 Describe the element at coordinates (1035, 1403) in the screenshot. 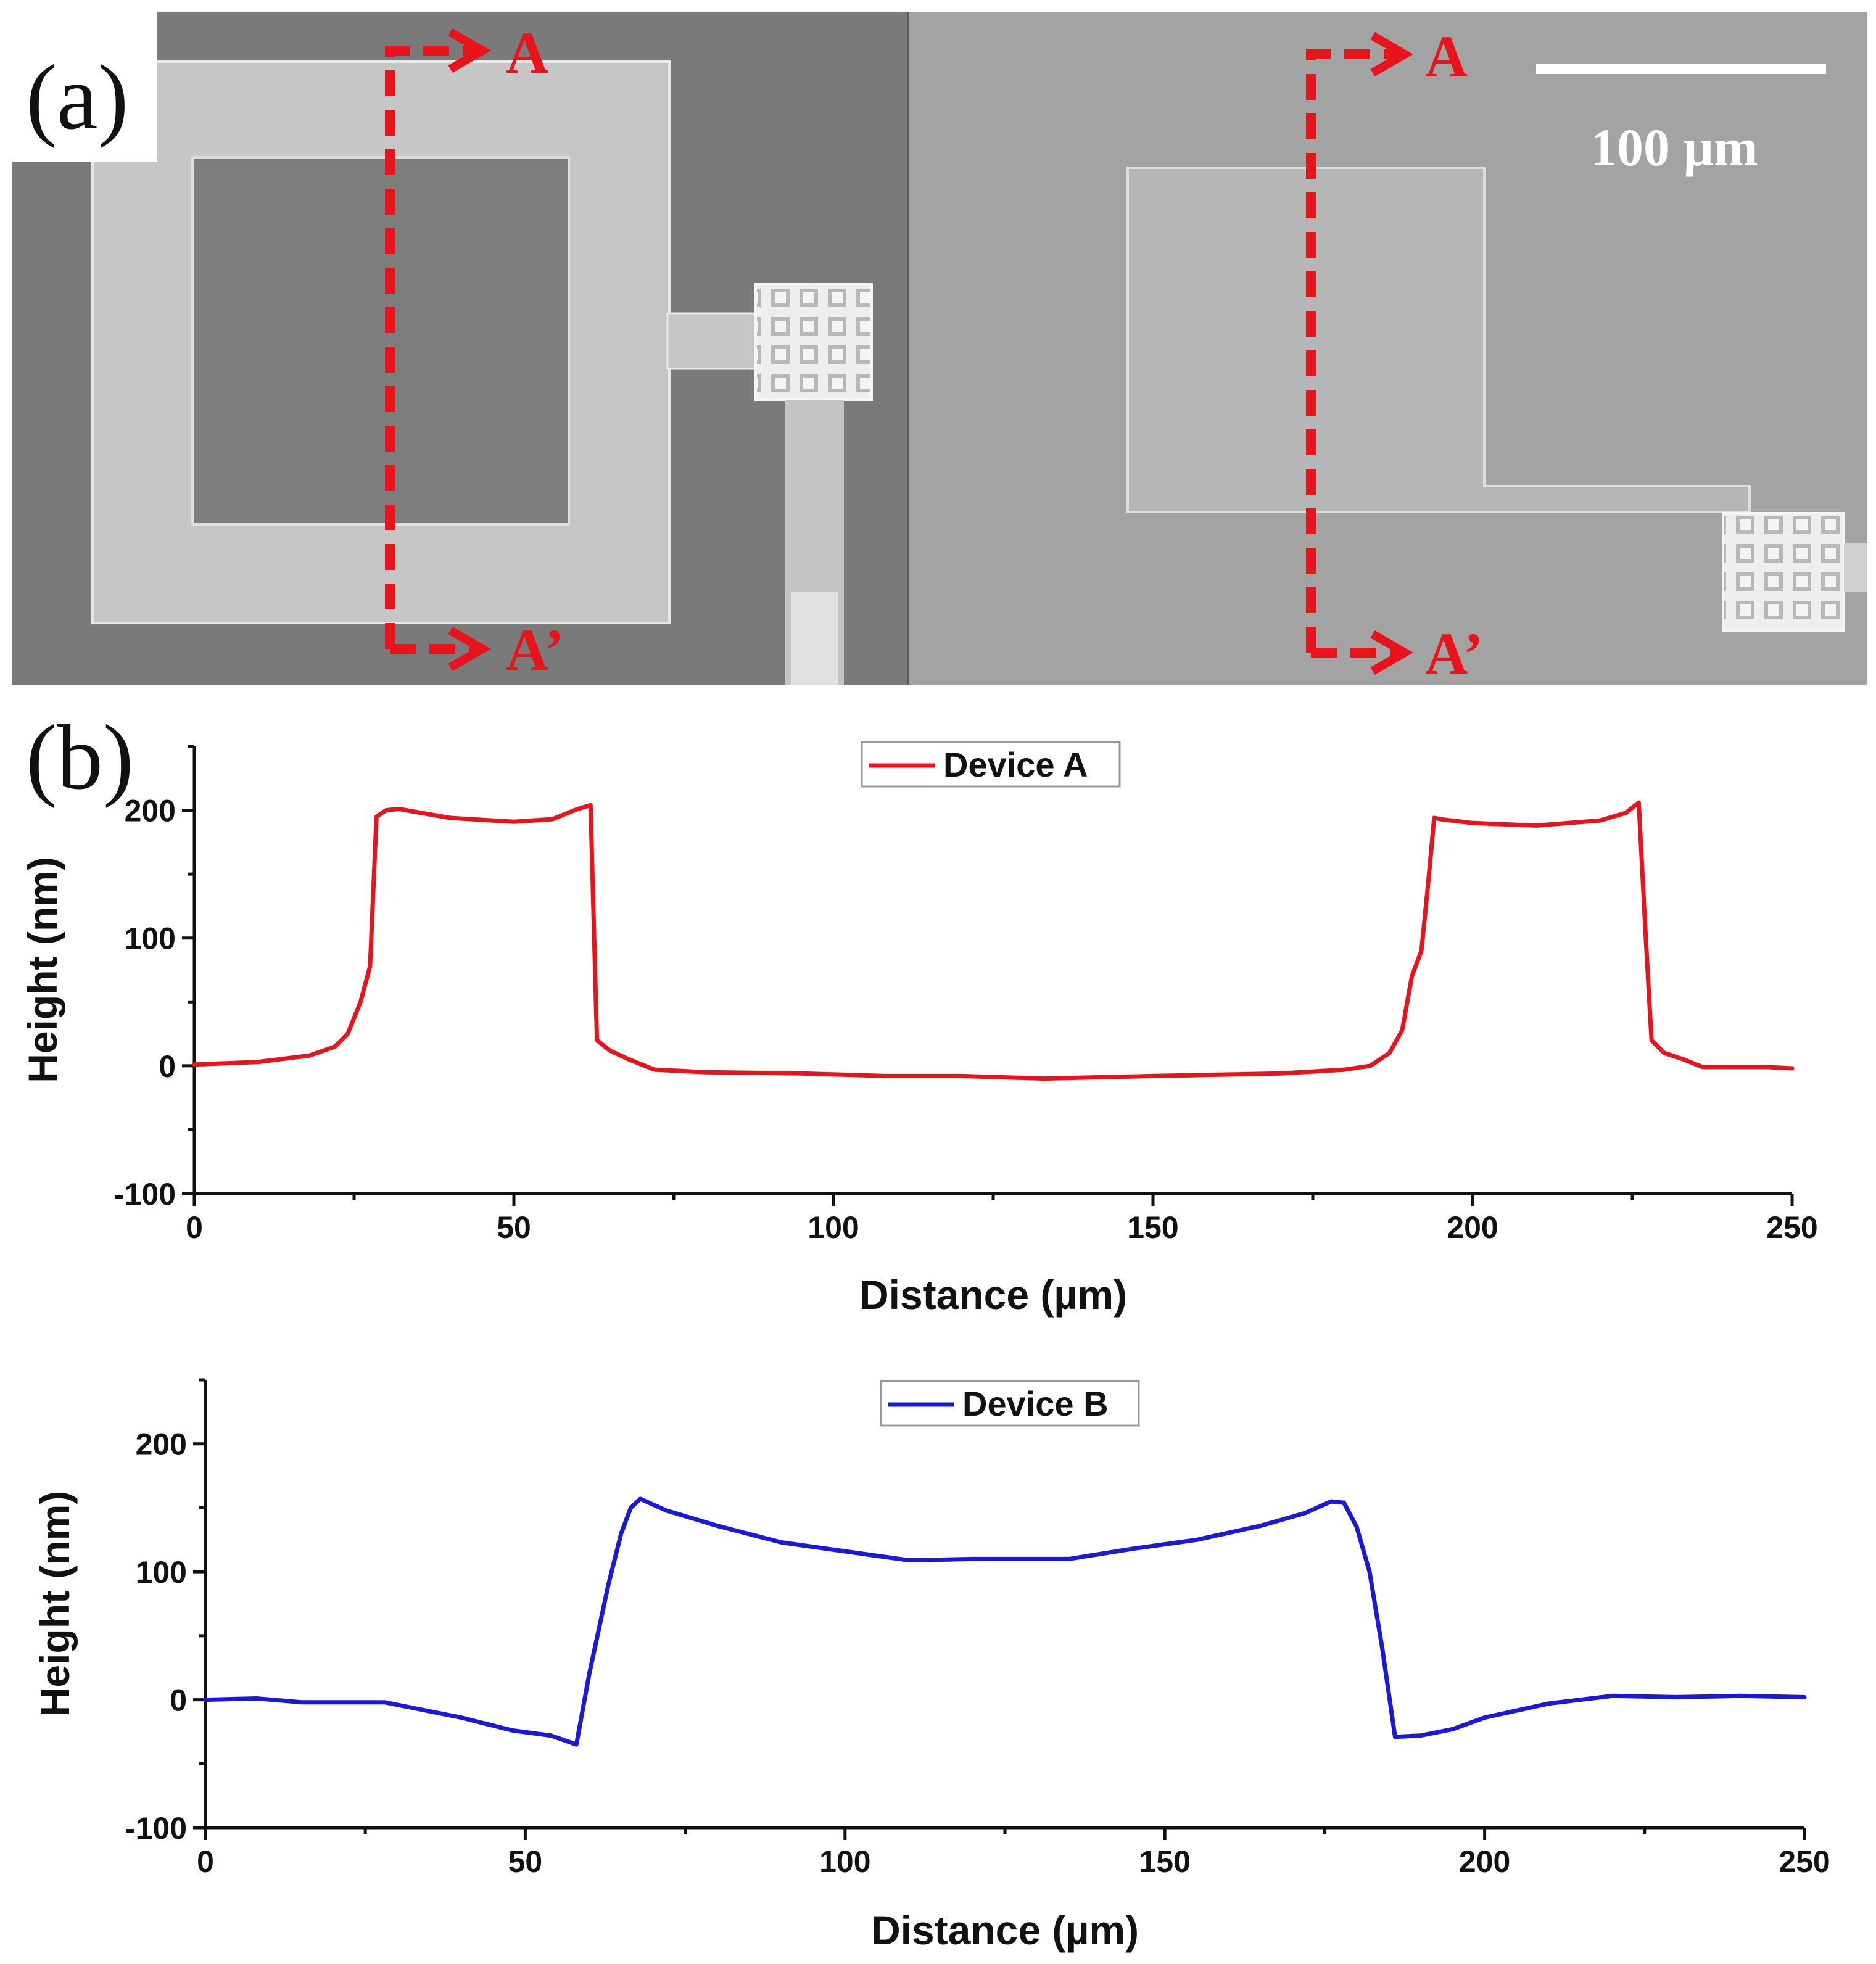

I see `legend-label: Device B` at that location.